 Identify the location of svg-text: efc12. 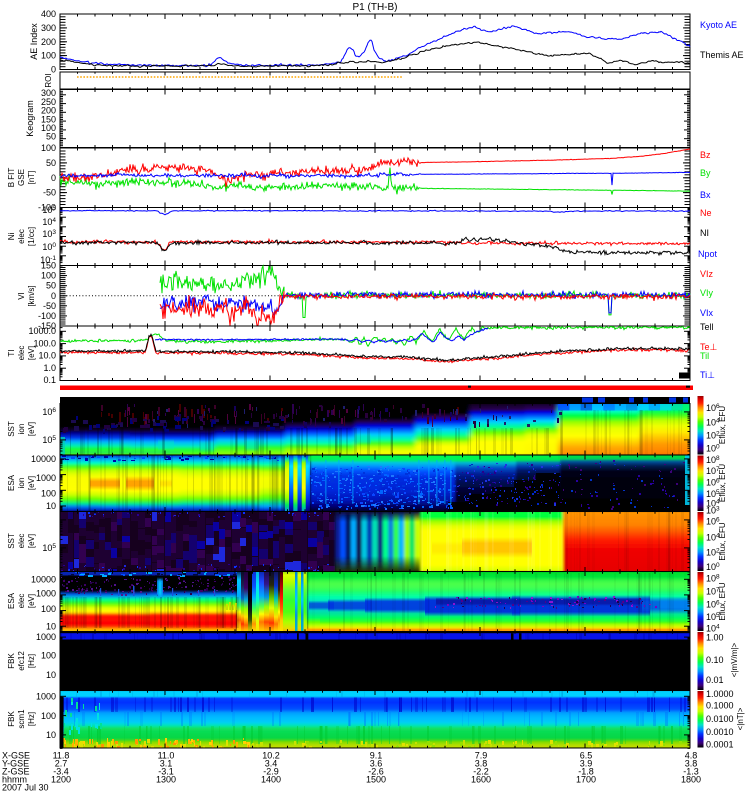
(21, 661).